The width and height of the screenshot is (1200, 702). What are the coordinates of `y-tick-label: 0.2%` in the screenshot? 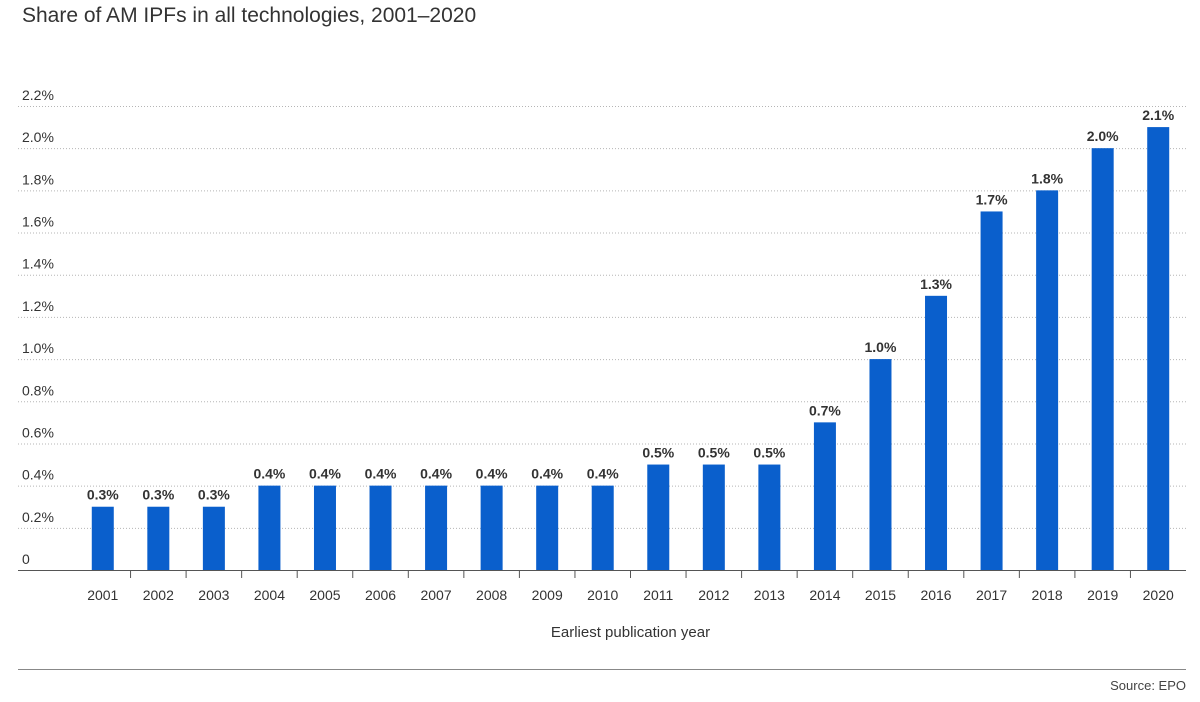 It's located at (38, 517).